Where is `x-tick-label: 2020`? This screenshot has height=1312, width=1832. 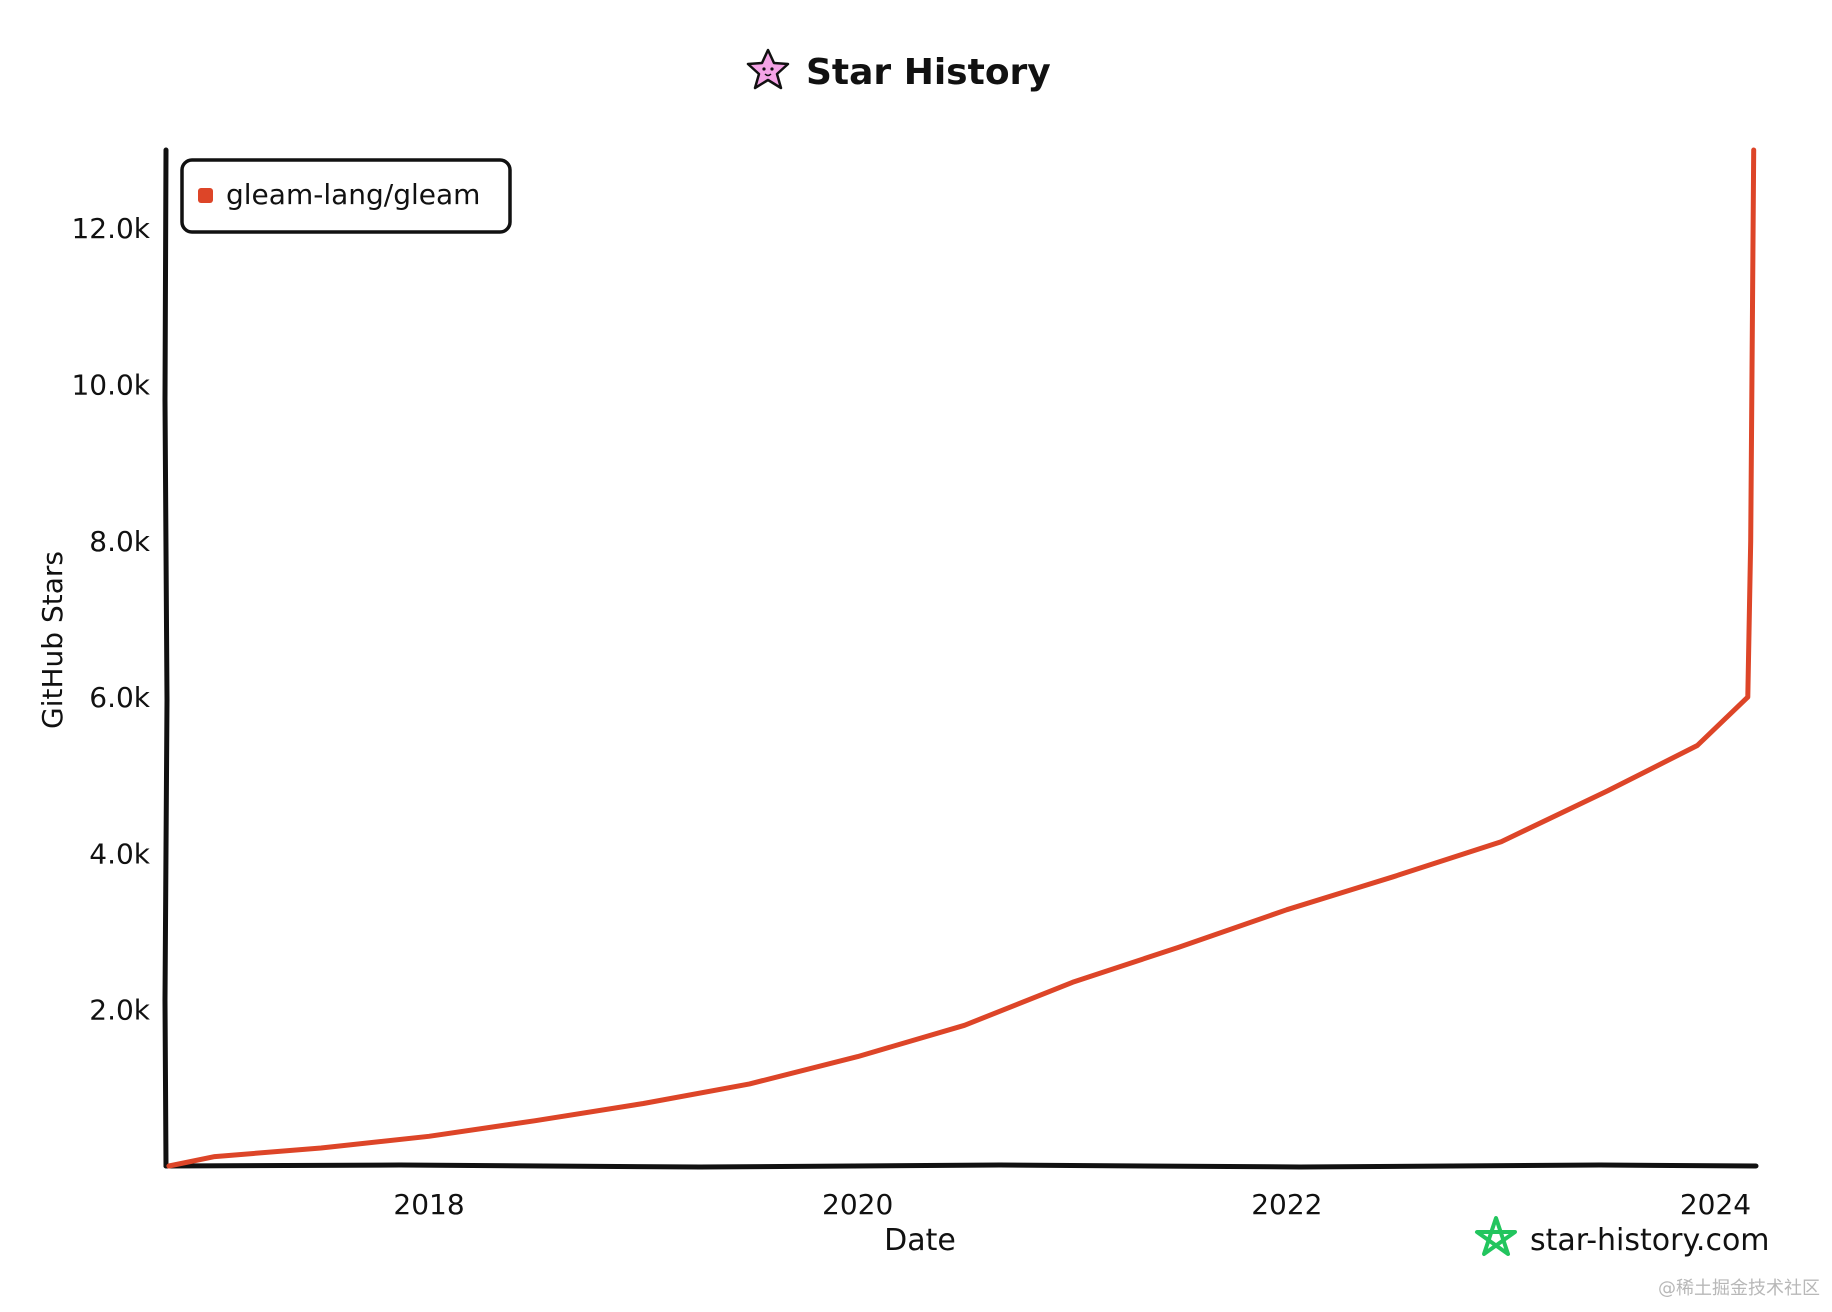
x-tick-label: 2020 is located at coordinates (857, 1204).